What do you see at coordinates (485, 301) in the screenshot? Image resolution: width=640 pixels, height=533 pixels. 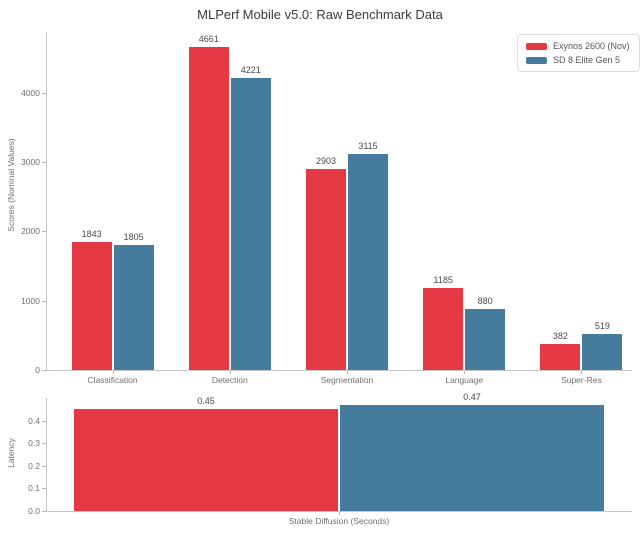 I see `value-label-language-sd-8-elite-gen-5: 880` at bounding box center [485, 301].